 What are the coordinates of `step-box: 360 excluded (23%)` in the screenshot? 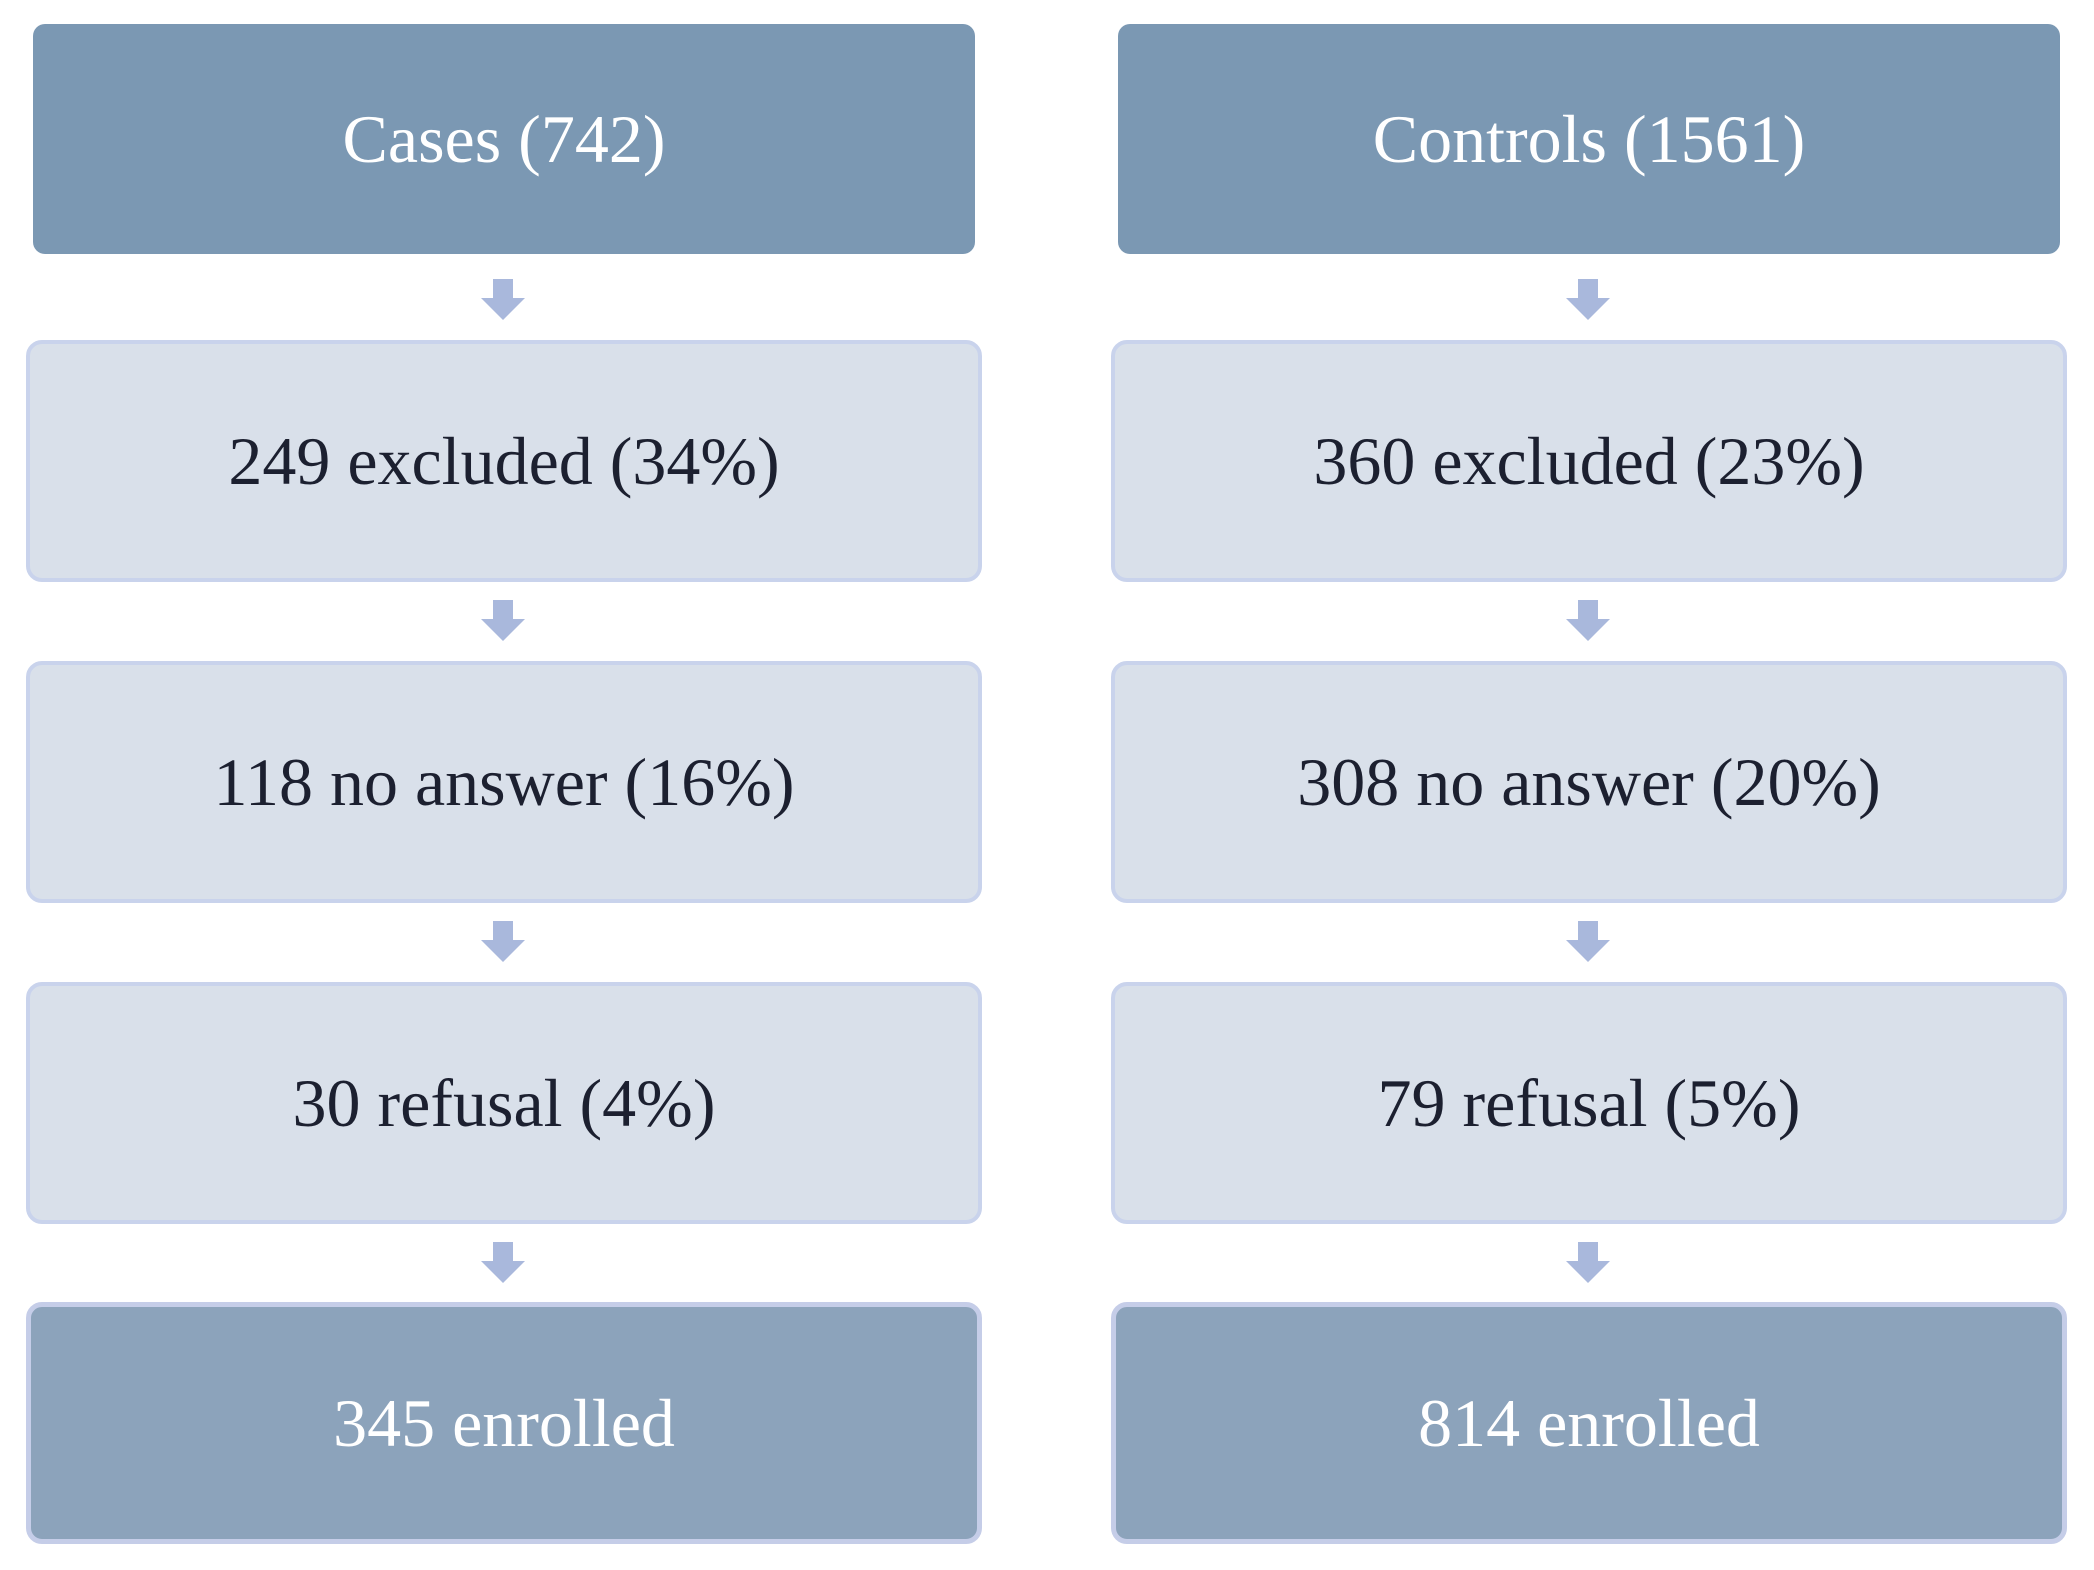 It's located at (1589, 461).